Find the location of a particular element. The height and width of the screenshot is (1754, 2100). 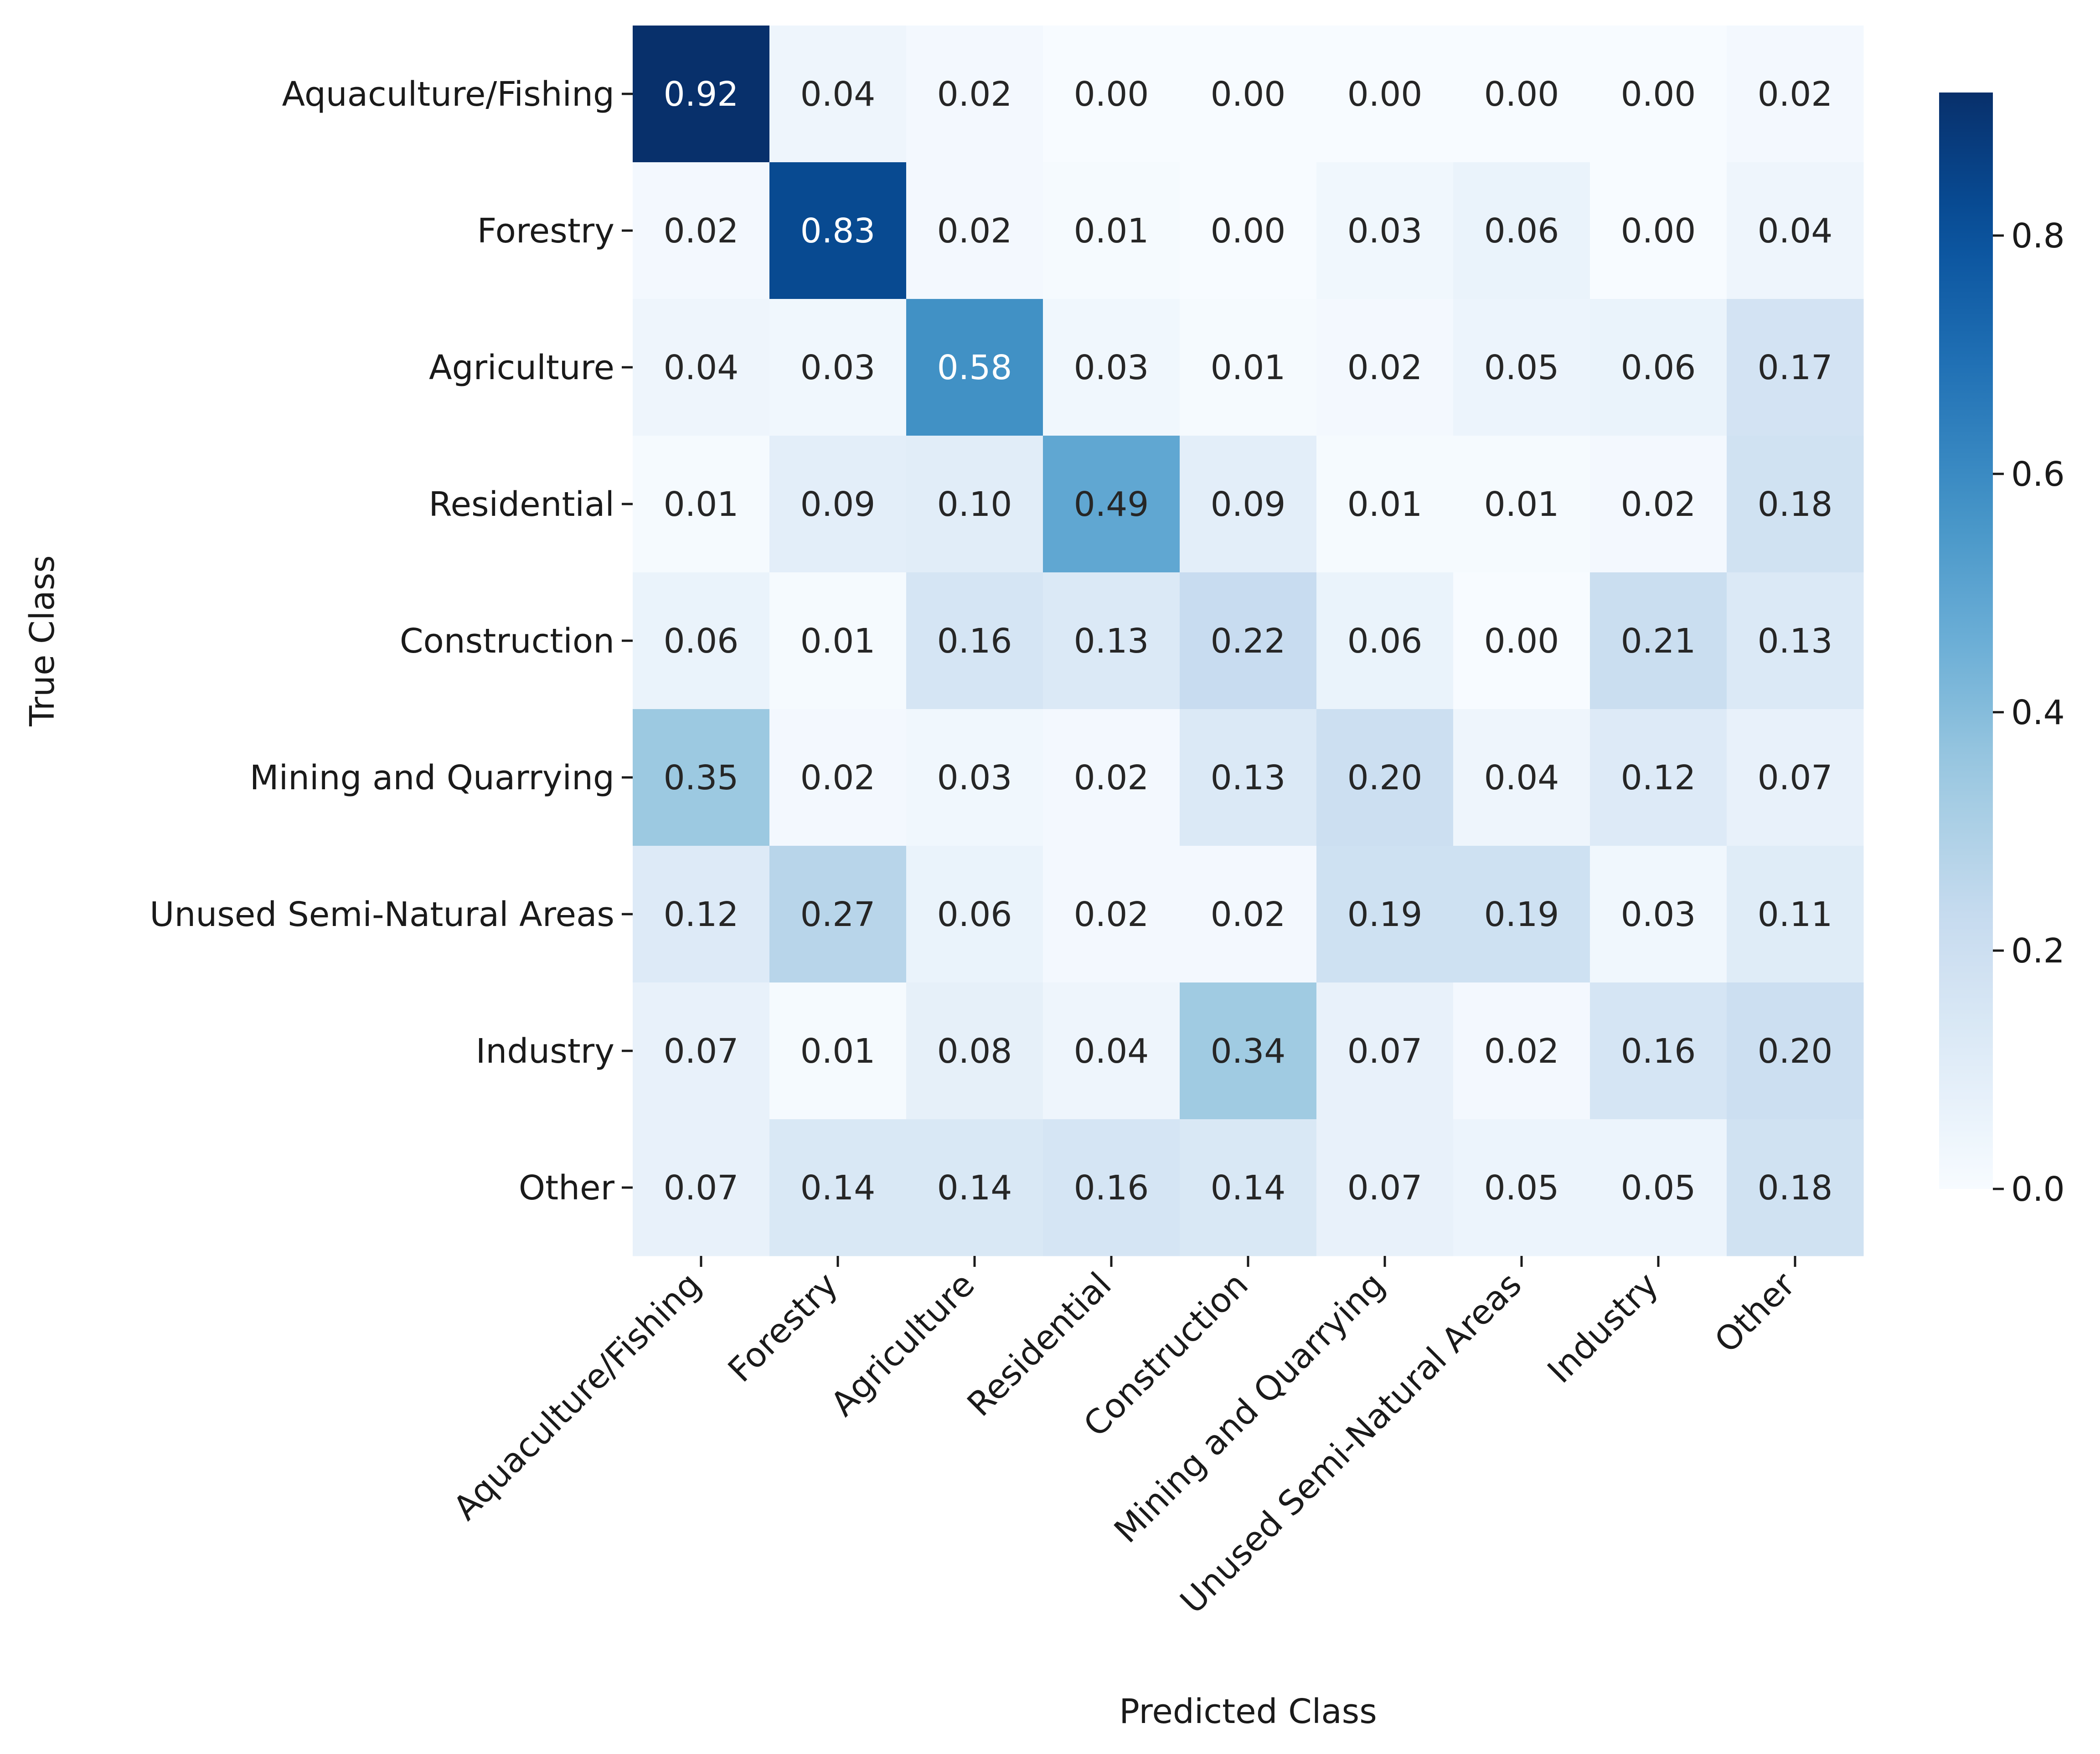

y-tick-label: Unused Semi-Natural Areas is located at coordinates (382, 915).